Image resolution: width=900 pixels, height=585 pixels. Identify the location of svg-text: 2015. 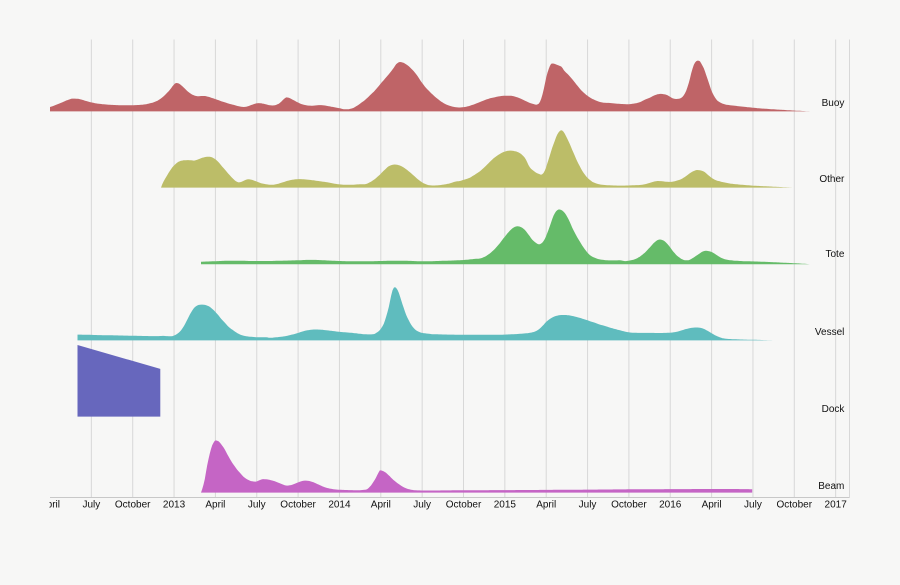
(505, 505).